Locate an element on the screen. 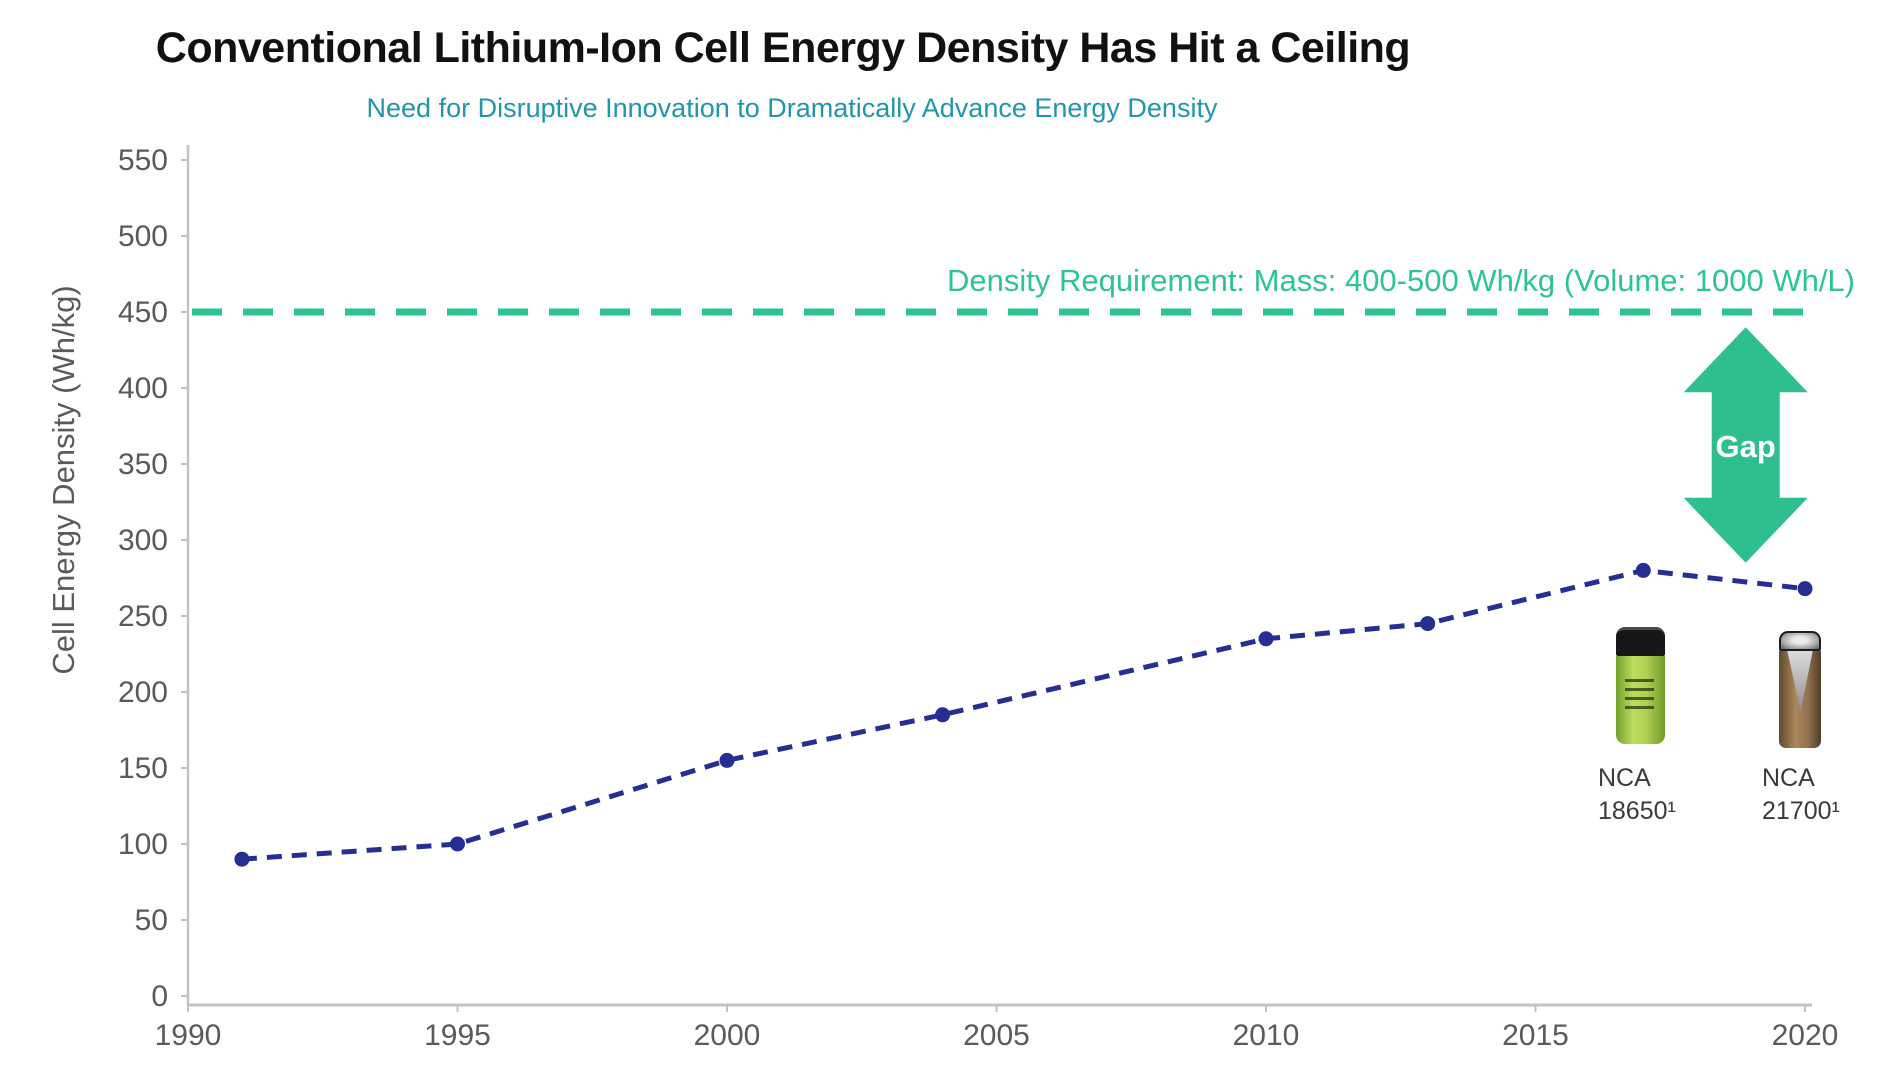 The width and height of the screenshot is (1900, 1088). y-tick-label: 550 is located at coordinates (143, 160).